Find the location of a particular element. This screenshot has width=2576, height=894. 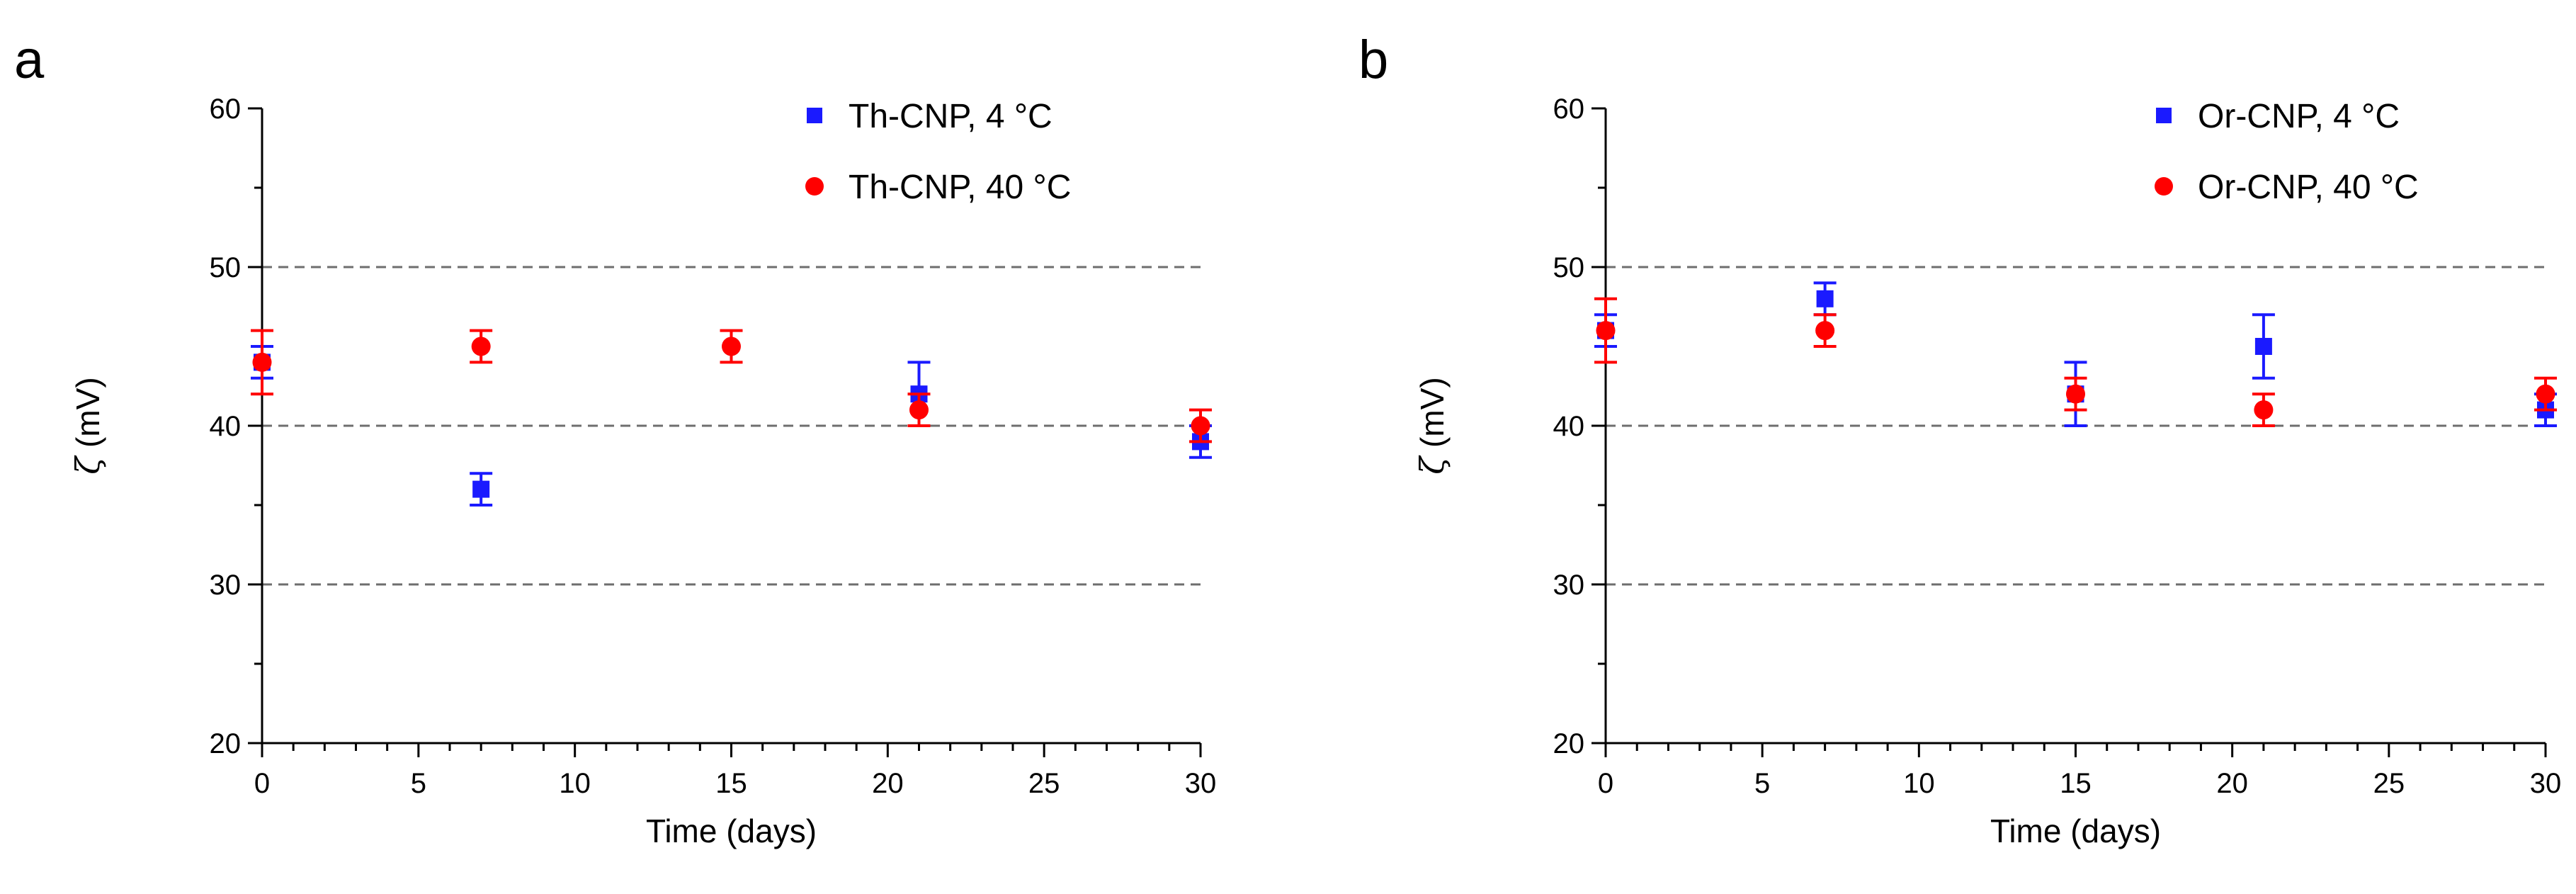

panel-label: b is located at coordinates (1373, 60).